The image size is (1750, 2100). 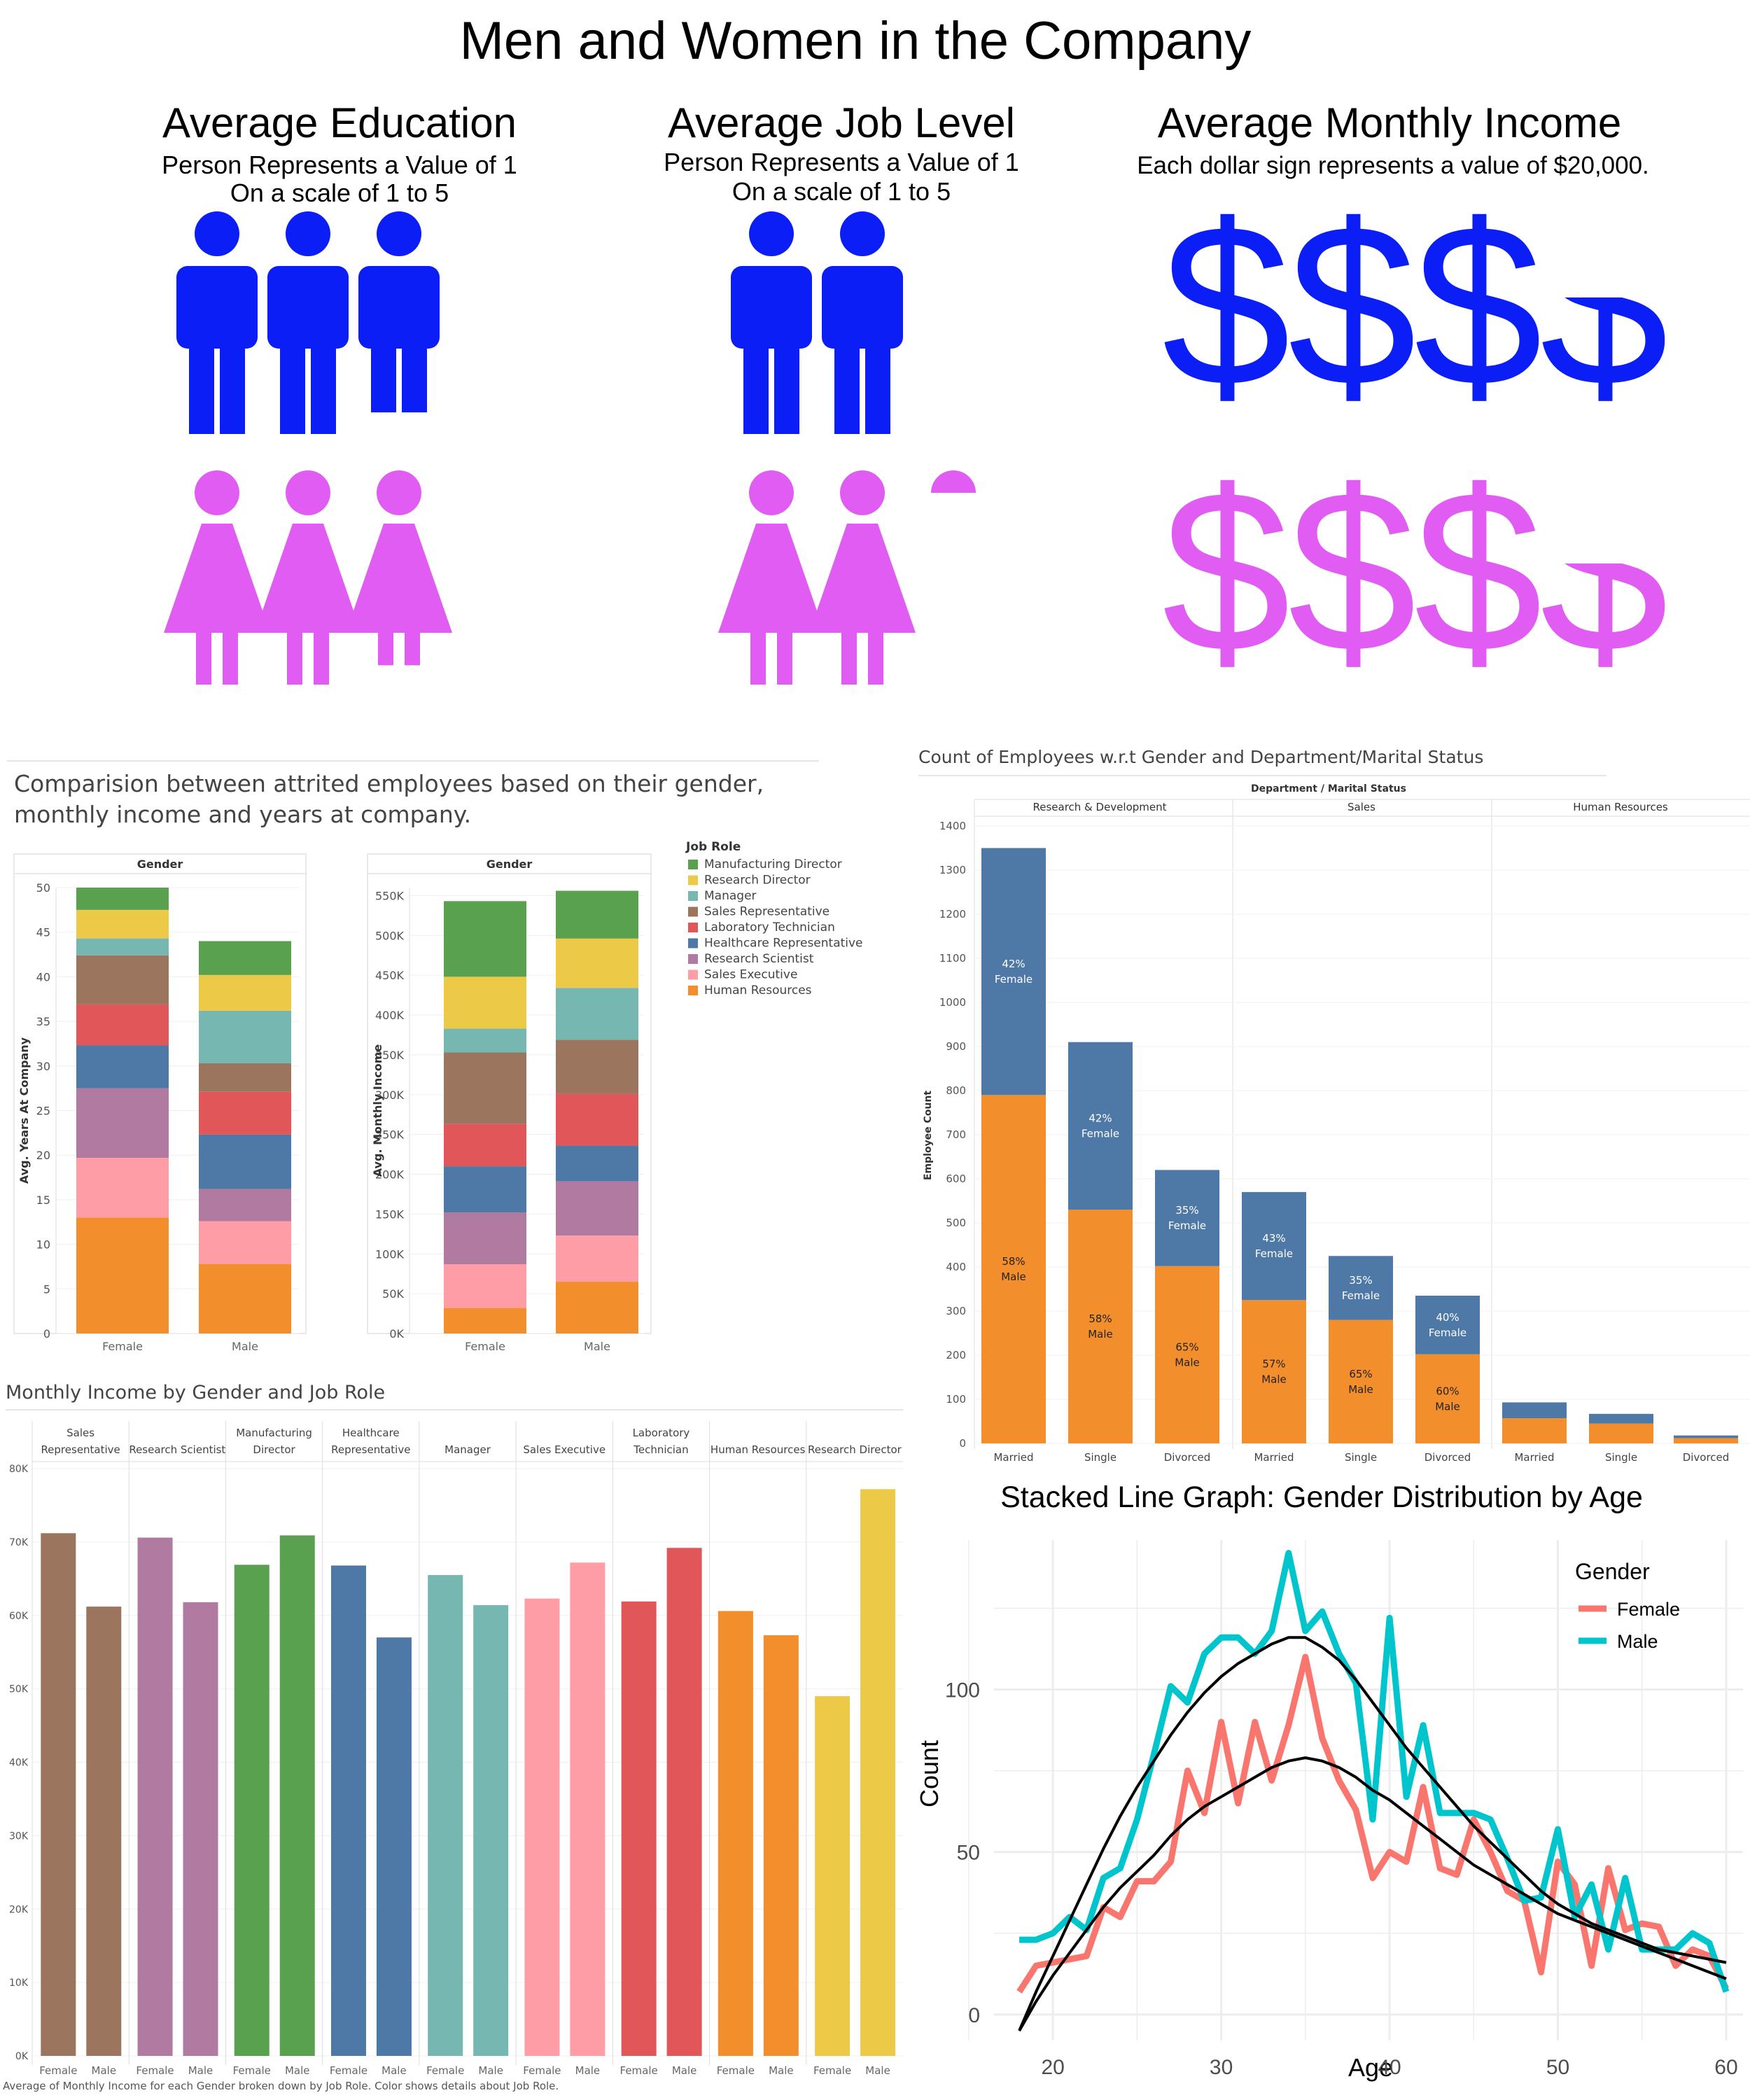 What do you see at coordinates (1447, 1317) in the screenshot?
I see `pct-label: 40%` at bounding box center [1447, 1317].